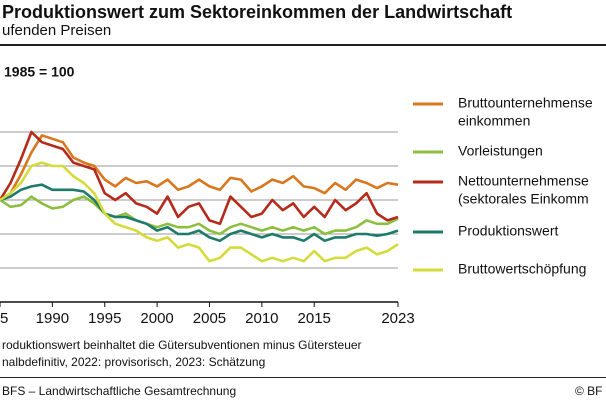  What do you see at coordinates (522, 269) in the screenshot?
I see `legend-label: Bruttowertschöpfung` at bounding box center [522, 269].